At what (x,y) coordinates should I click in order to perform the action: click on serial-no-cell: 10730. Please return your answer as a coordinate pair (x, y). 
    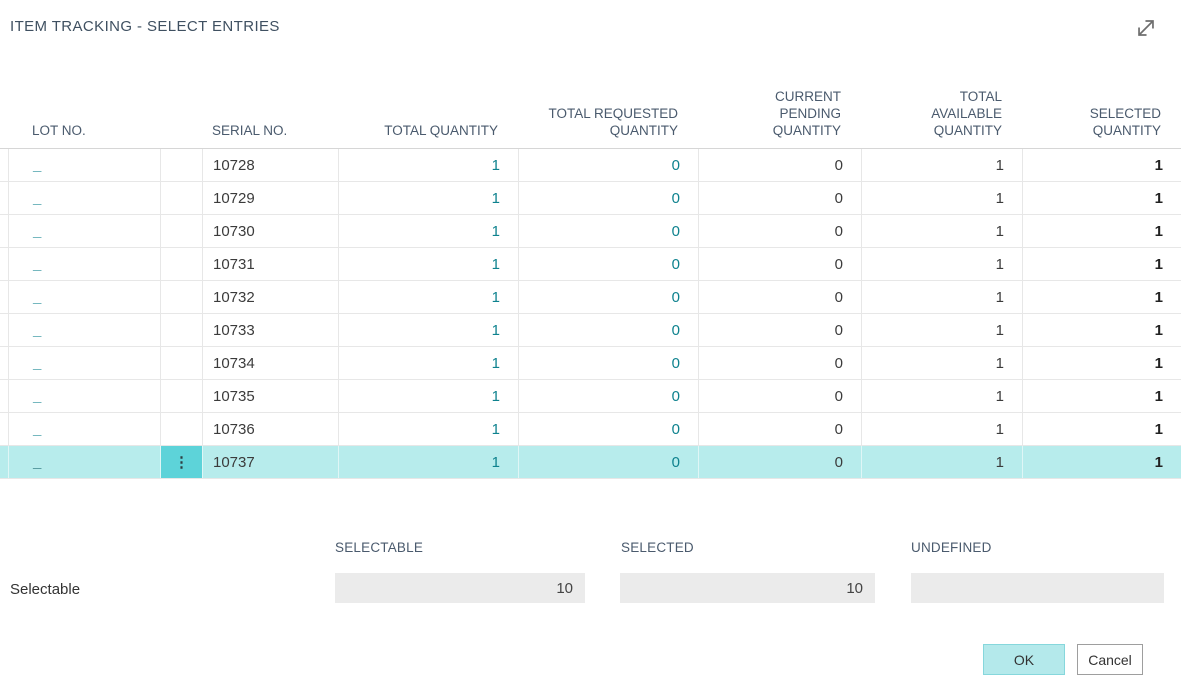
    Looking at the image, I should click on (270, 231).